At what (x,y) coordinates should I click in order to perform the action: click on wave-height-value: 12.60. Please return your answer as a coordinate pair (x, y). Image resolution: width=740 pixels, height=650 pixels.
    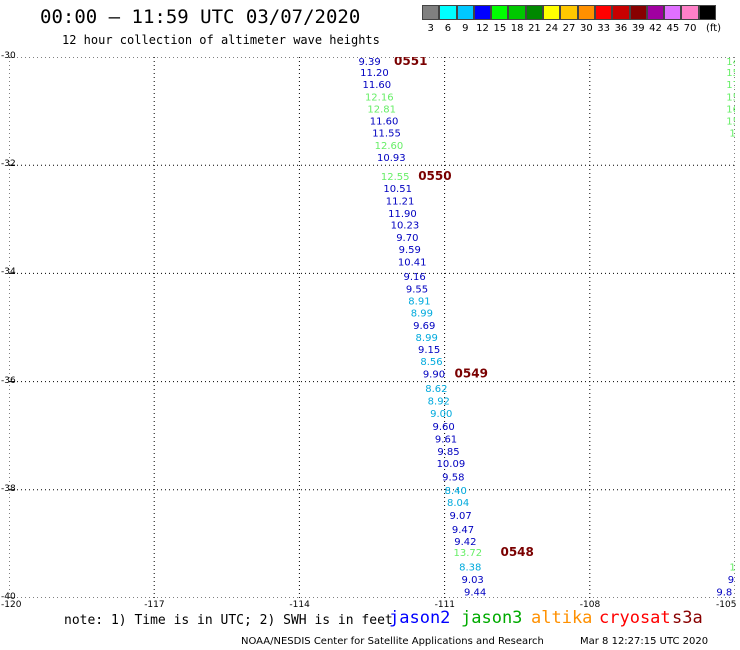
    Looking at the image, I should click on (389, 146).